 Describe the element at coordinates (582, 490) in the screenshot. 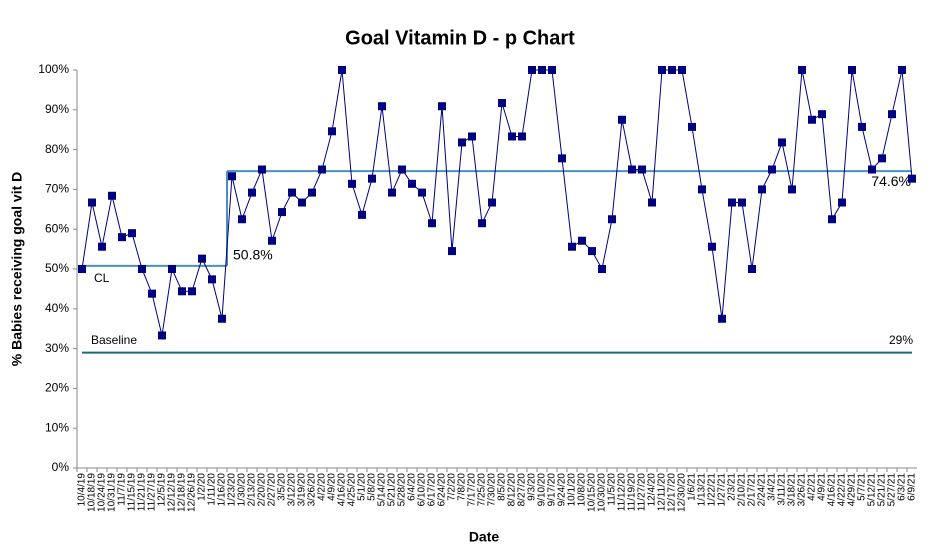

I see `x-tick-label: 10/8/20` at that location.